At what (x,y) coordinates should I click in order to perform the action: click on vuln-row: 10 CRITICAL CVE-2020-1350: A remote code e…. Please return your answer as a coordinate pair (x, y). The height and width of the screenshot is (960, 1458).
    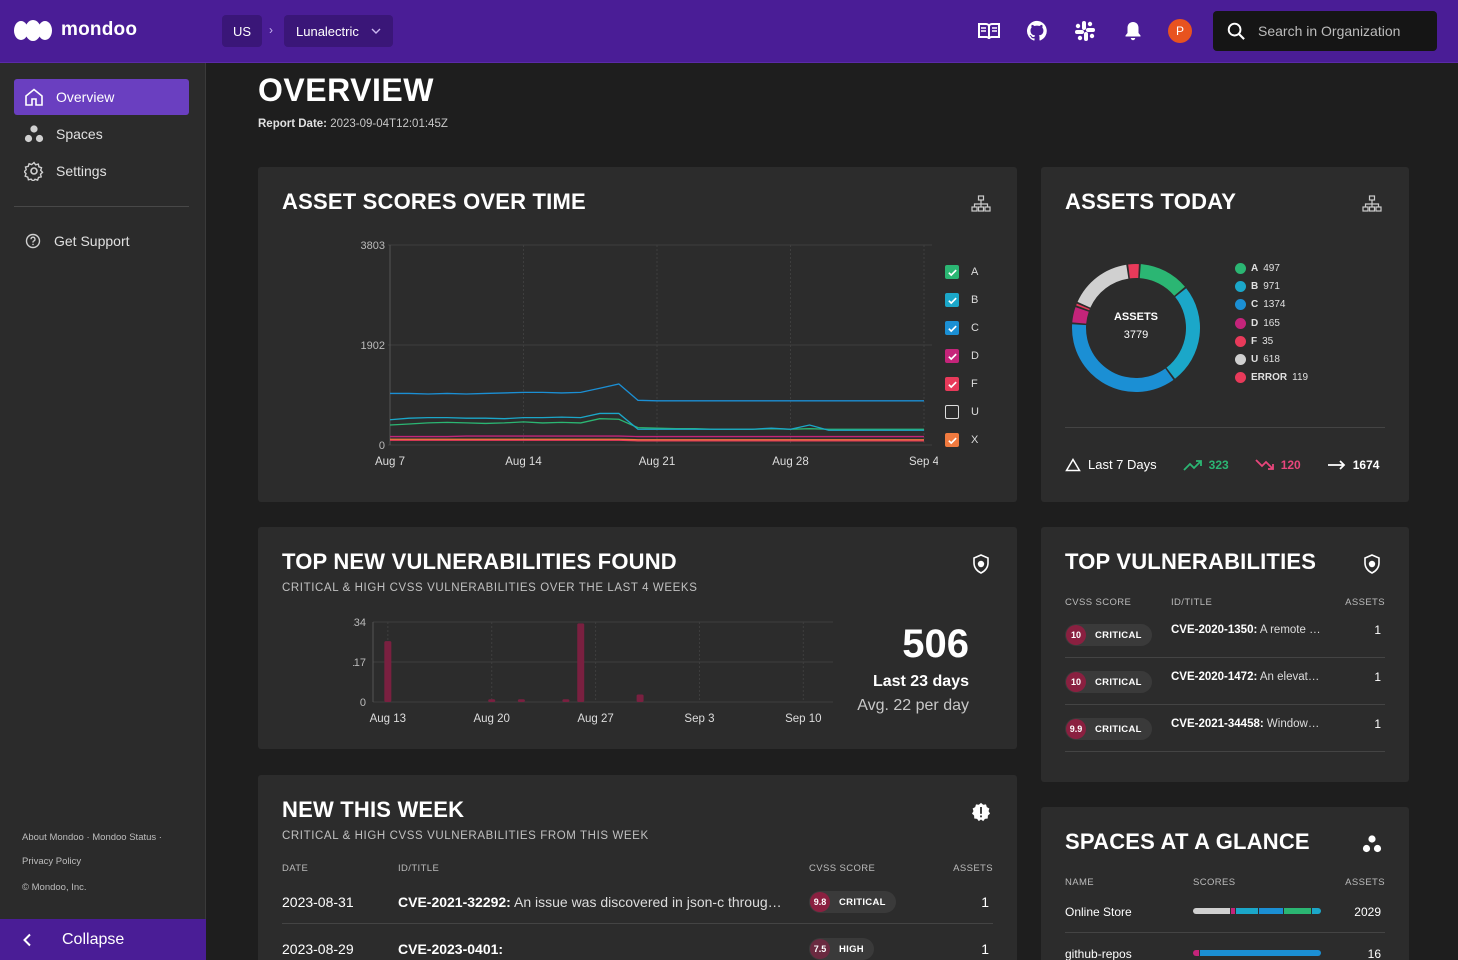
    Looking at the image, I should click on (1225, 634).